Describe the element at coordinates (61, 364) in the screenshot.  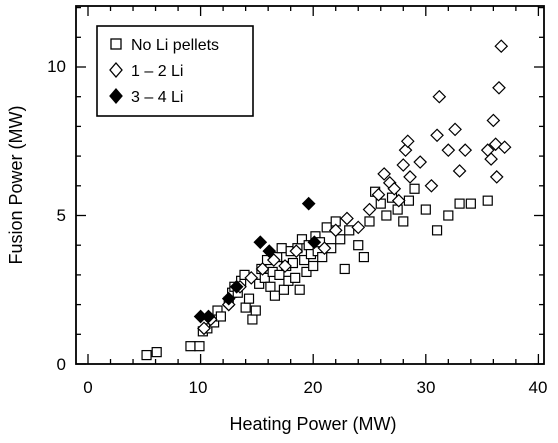
I see `y-tick-label: 0` at that location.